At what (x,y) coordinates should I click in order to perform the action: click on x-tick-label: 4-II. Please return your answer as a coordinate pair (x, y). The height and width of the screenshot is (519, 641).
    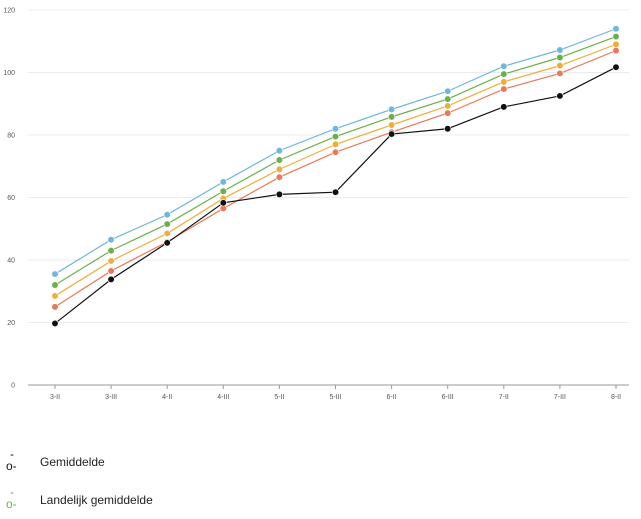
    Looking at the image, I should click on (167, 397).